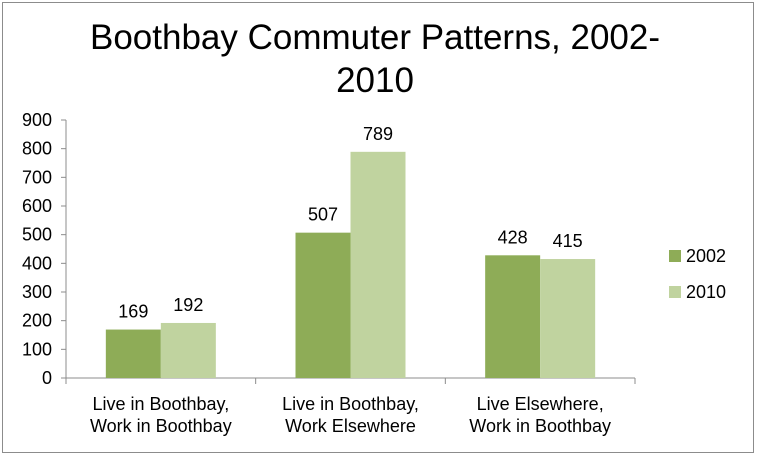 The image size is (758, 457). I want to click on data-label-2010-3: 415, so click(568, 241).